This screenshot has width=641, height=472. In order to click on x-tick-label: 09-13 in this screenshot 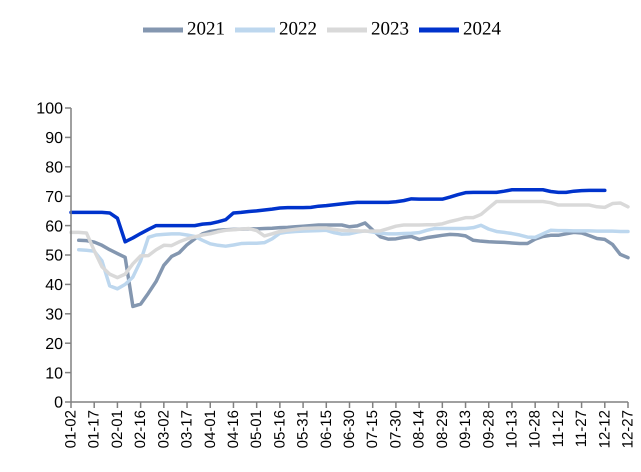, I will do `click(465, 429)`.